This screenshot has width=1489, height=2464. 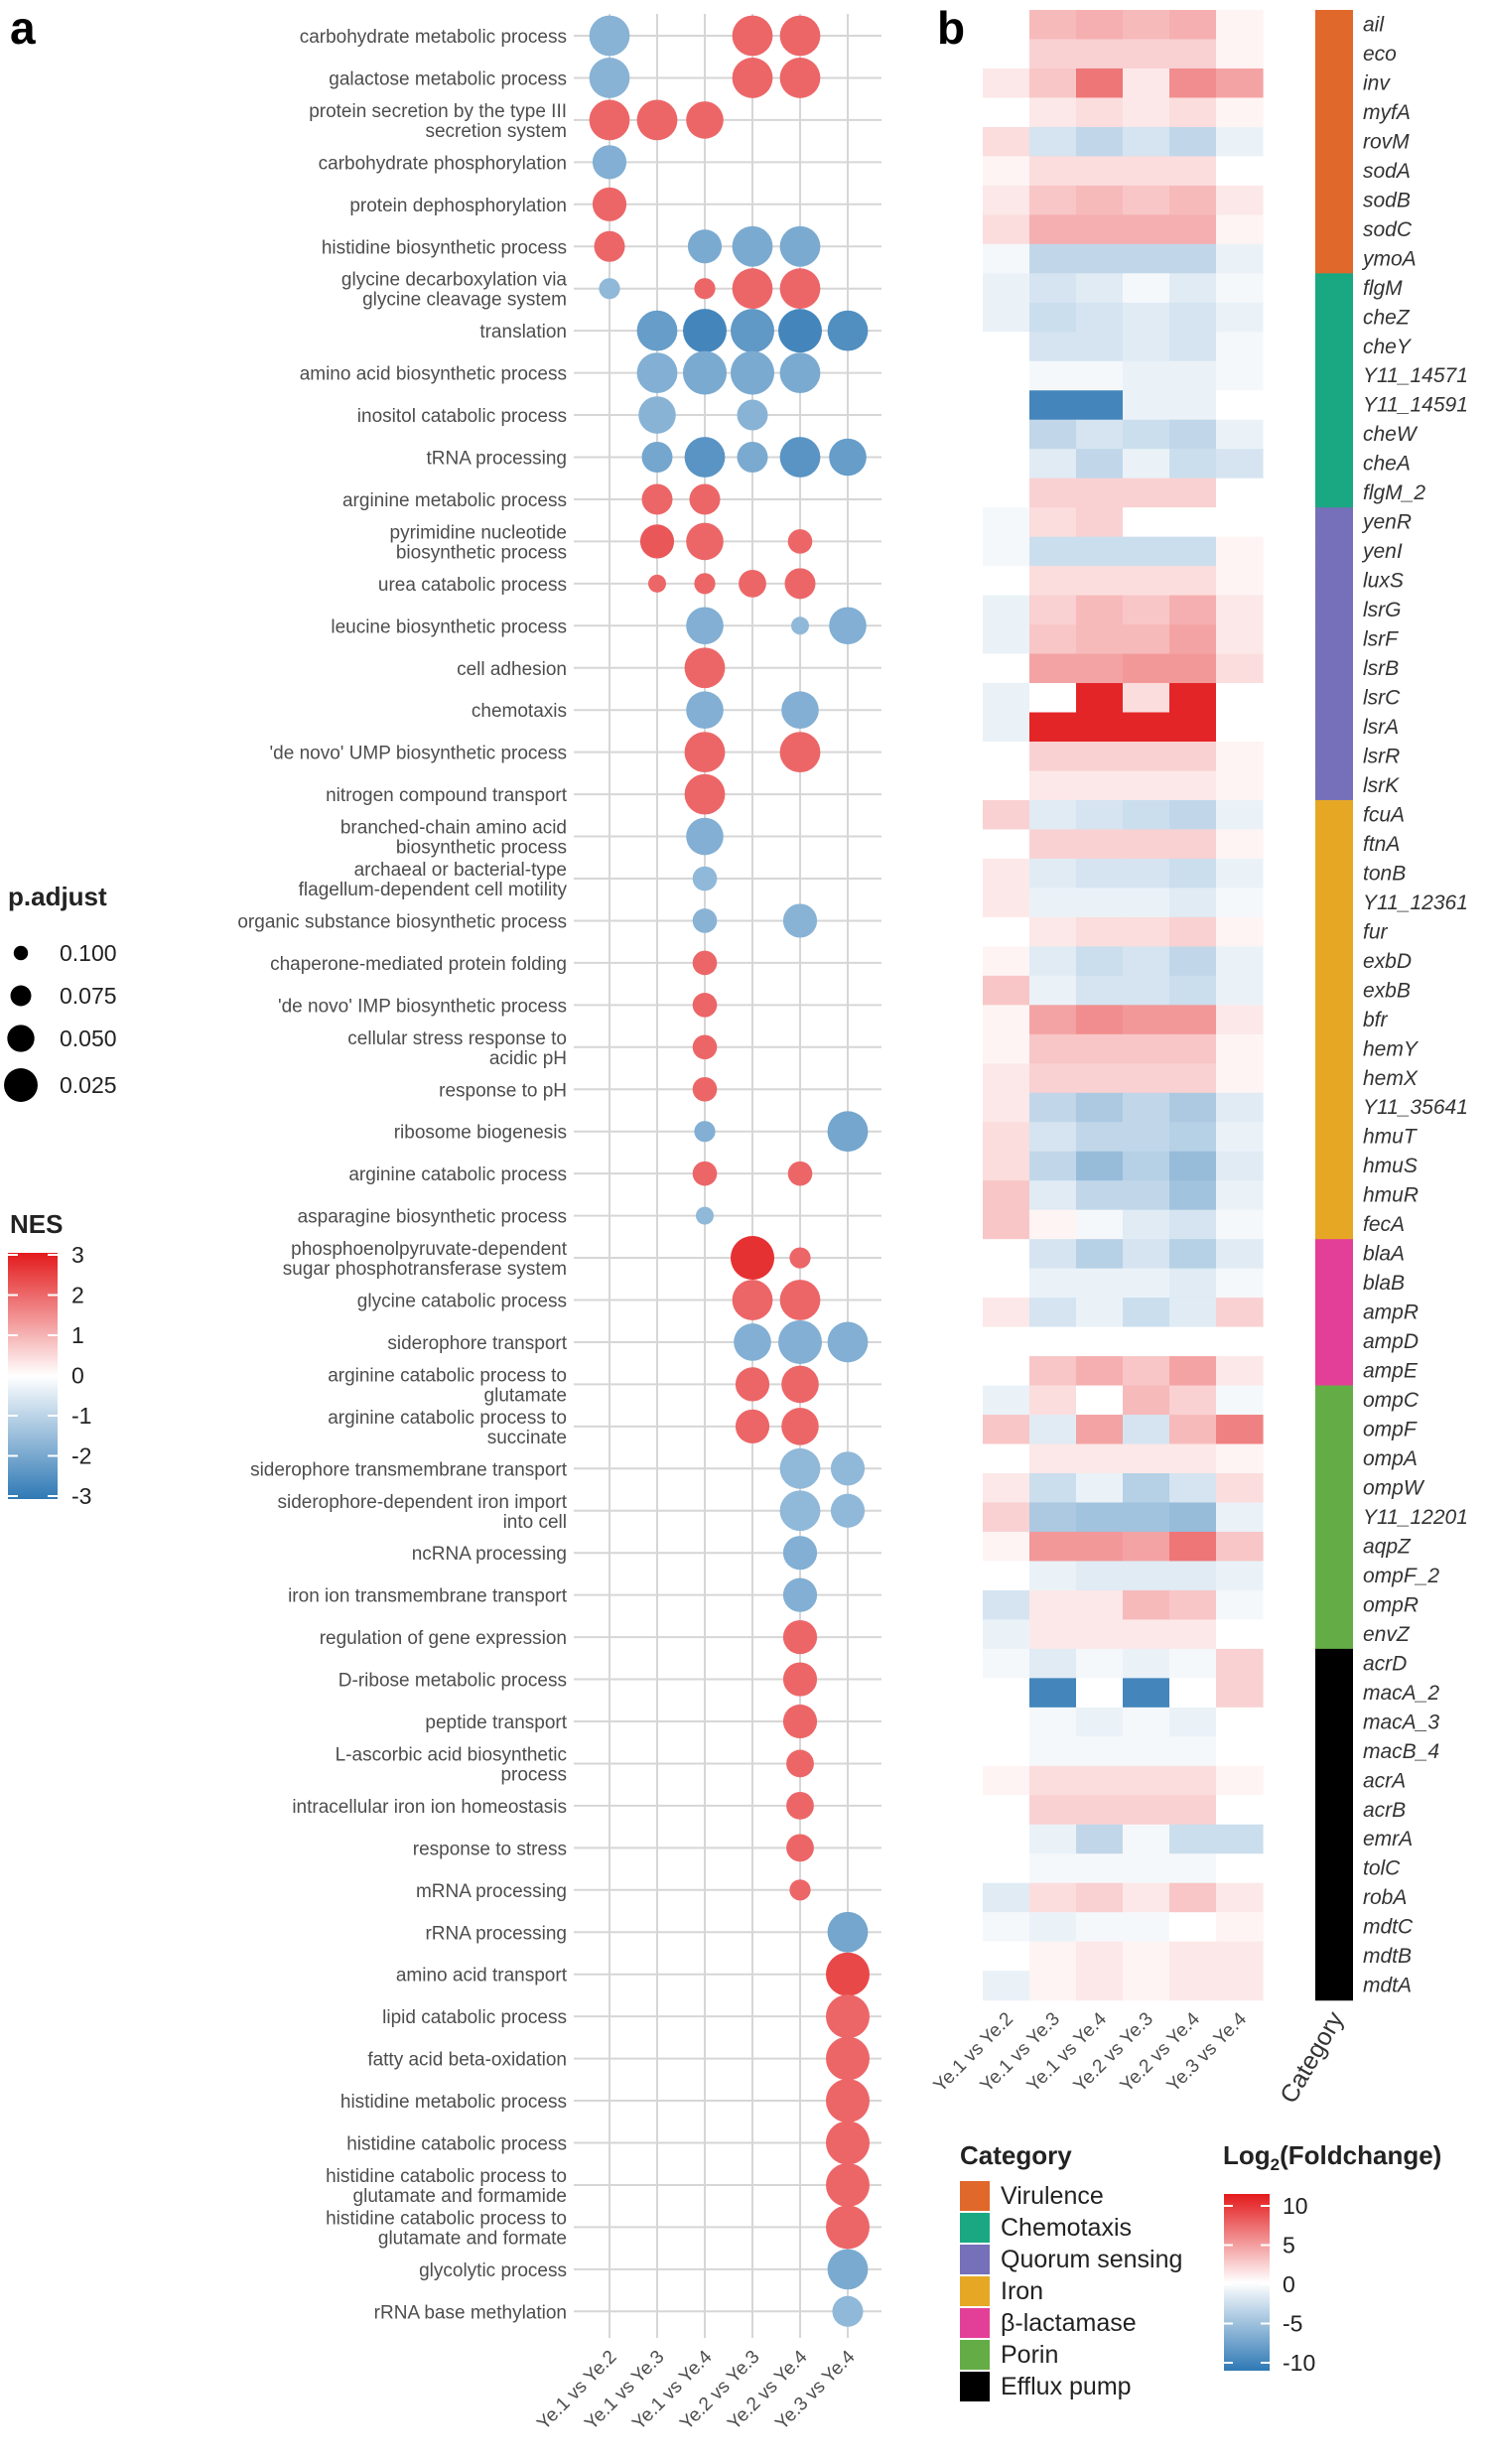 I want to click on gene-label: eco, so click(x=1380, y=54).